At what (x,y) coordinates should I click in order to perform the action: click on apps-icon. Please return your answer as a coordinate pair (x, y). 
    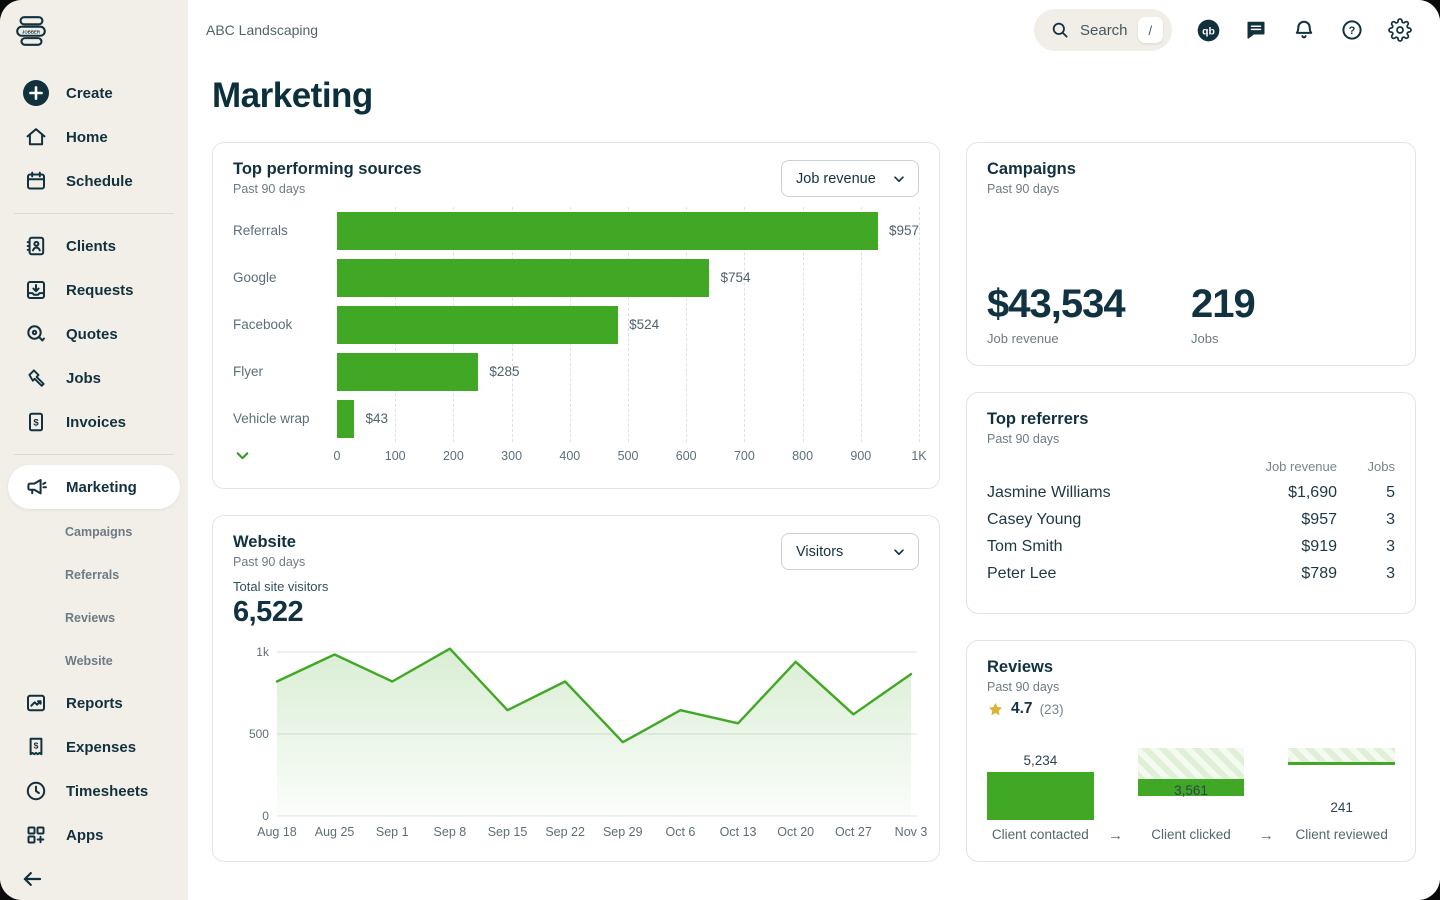
    Looking at the image, I should click on (36, 835).